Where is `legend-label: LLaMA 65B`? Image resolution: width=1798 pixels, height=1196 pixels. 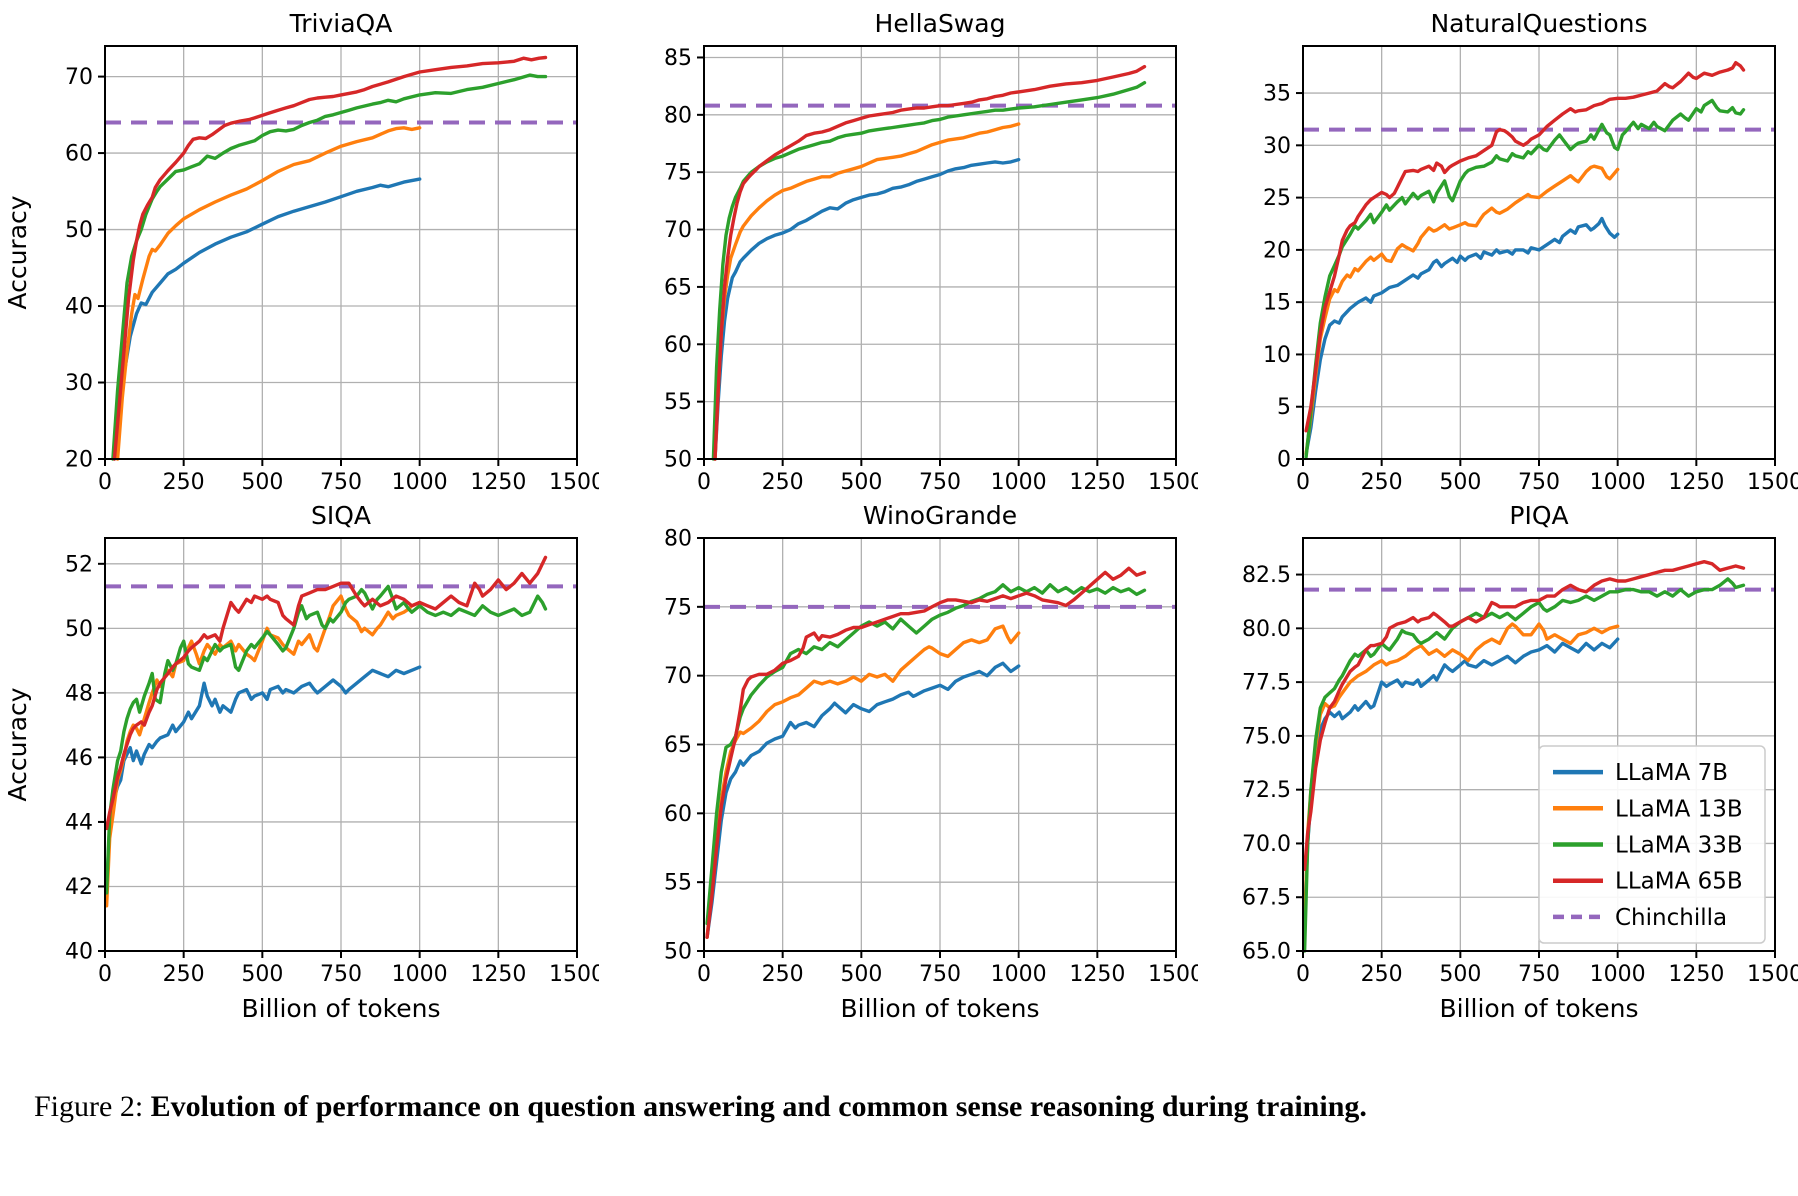 legend-label: LLaMA 65B is located at coordinates (1679, 882).